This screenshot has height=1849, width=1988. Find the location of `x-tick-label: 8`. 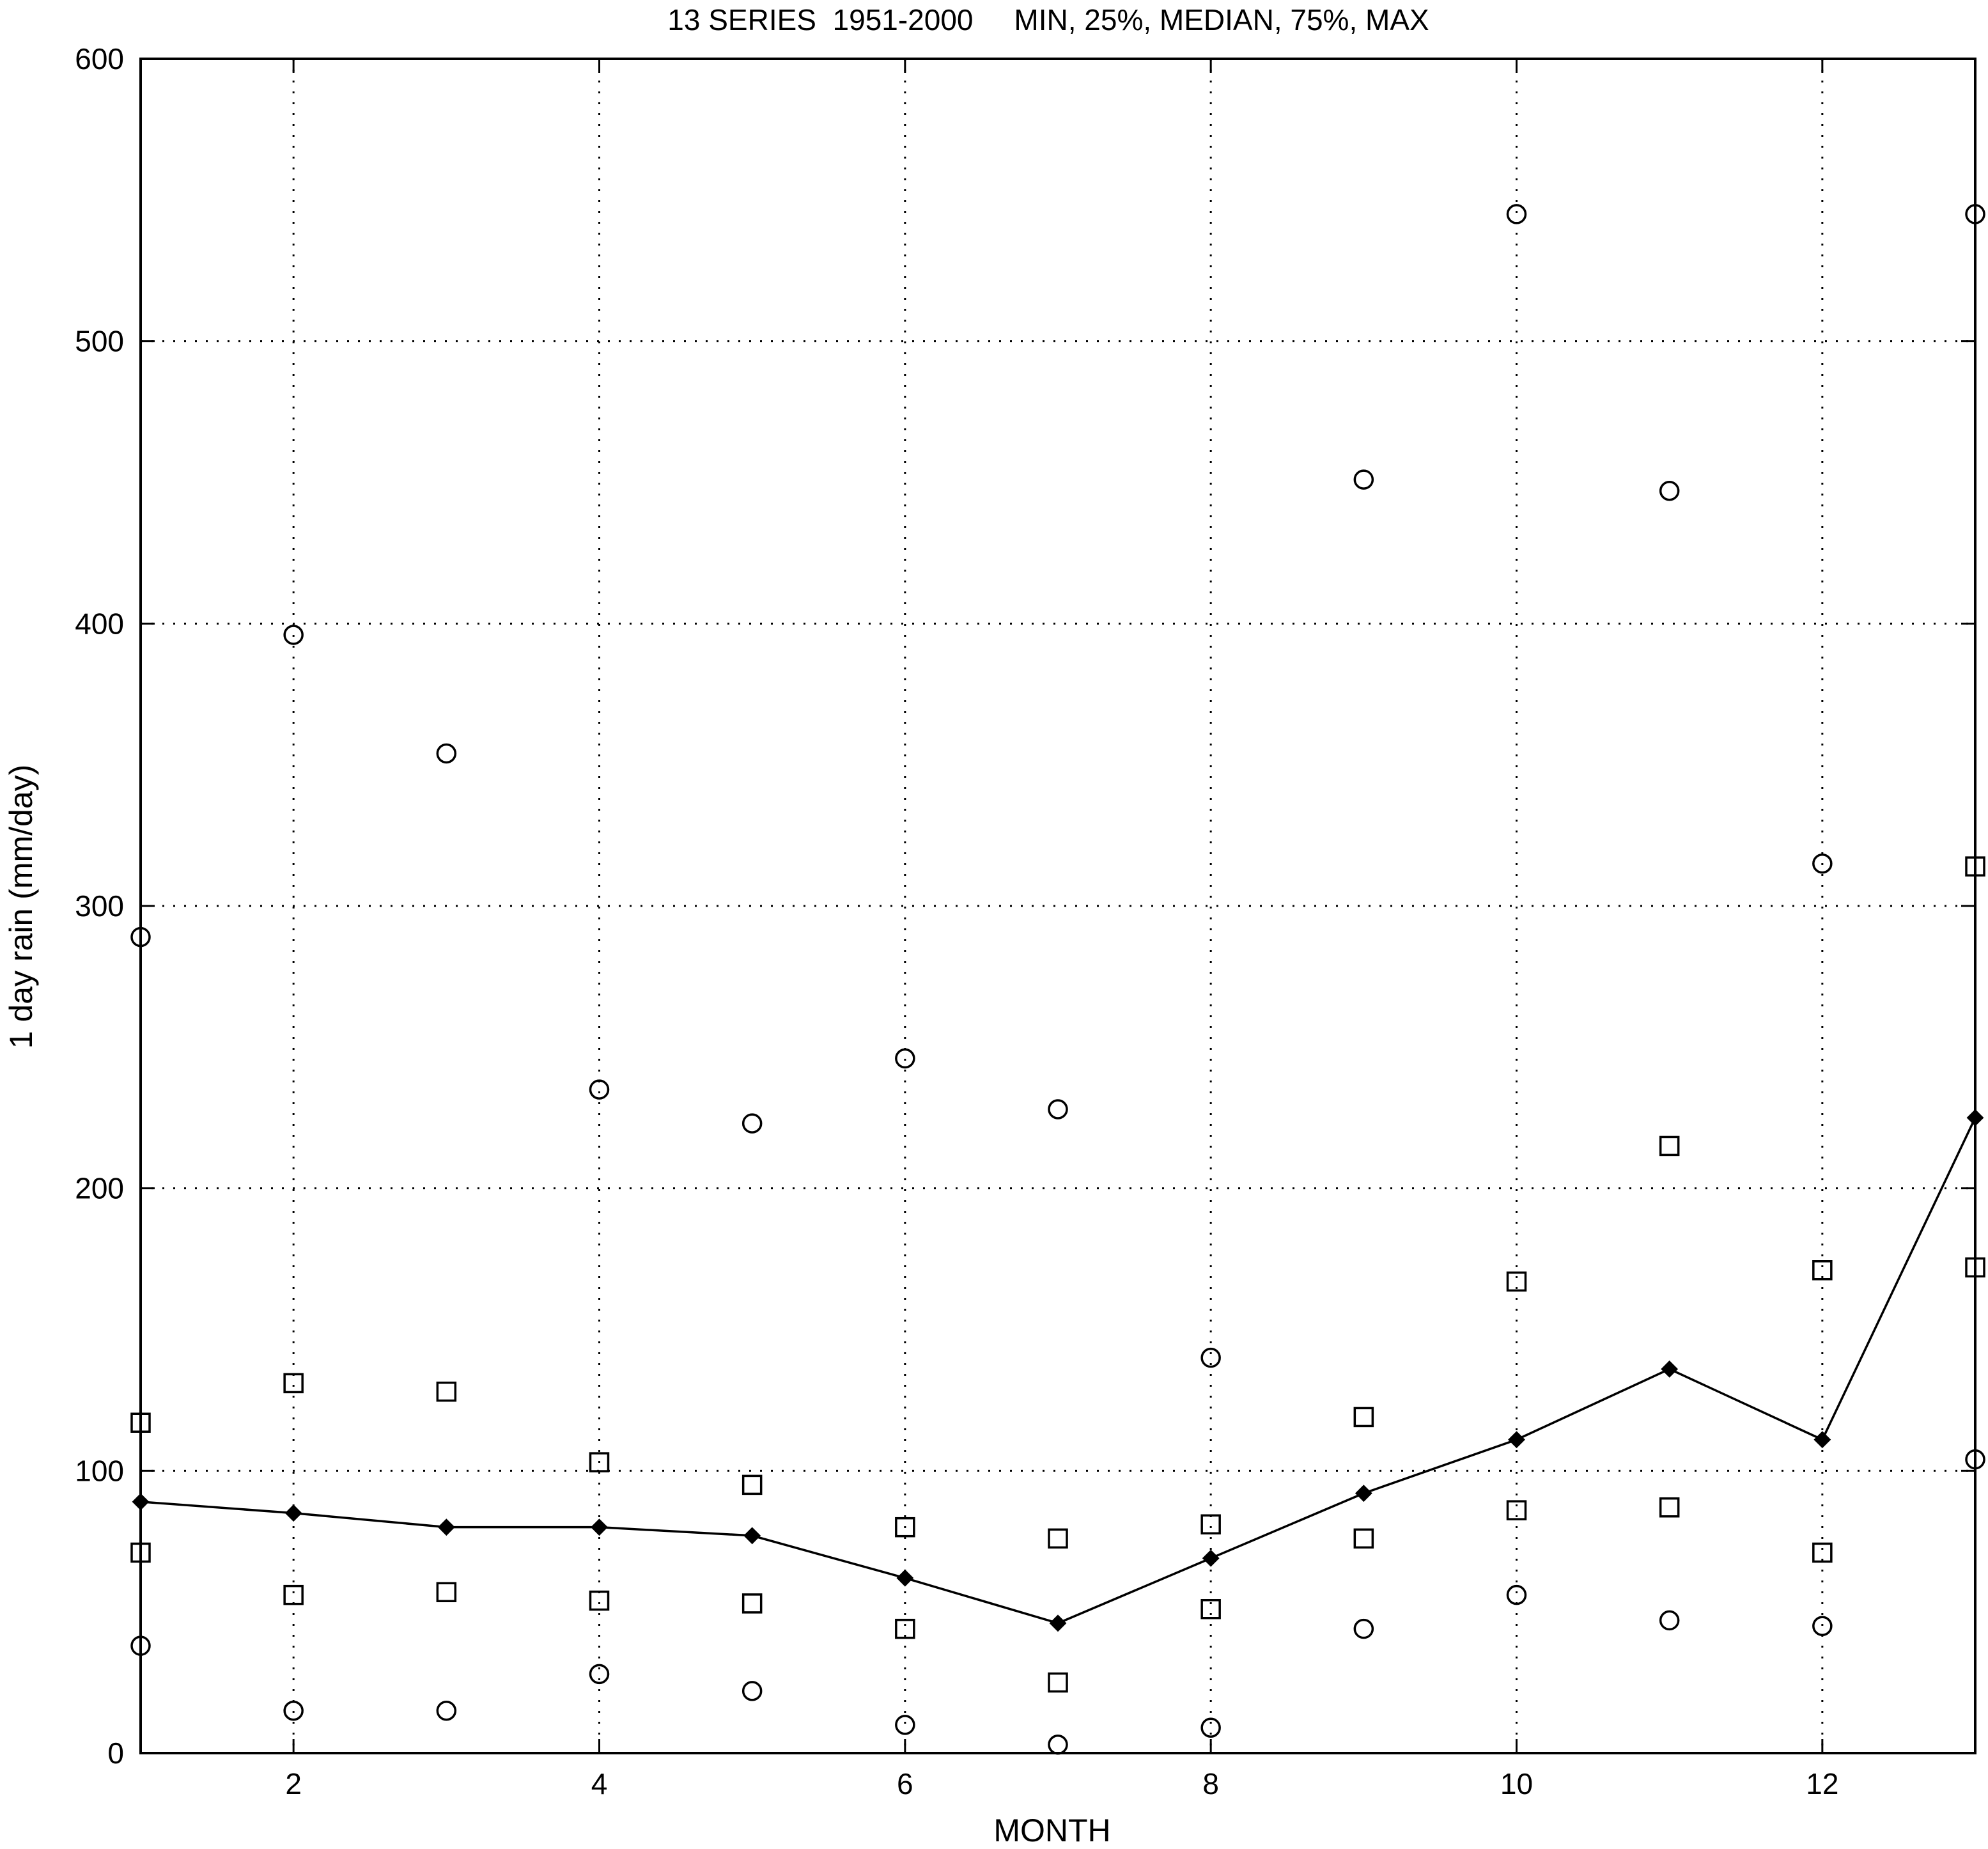

x-tick-label: 8 is located at coordinates (1210, 1783).